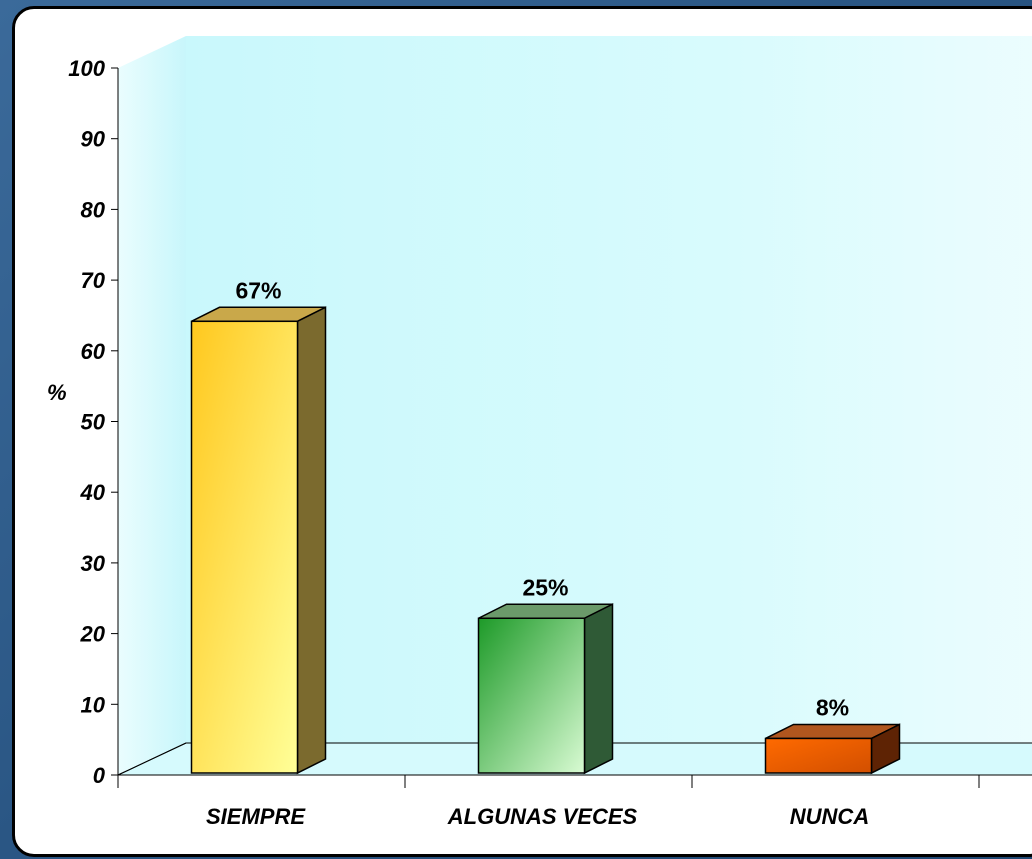  Describe the element at coordinates (93, 492) in the screenshot. I see `y-tick-label: 40` at that location.